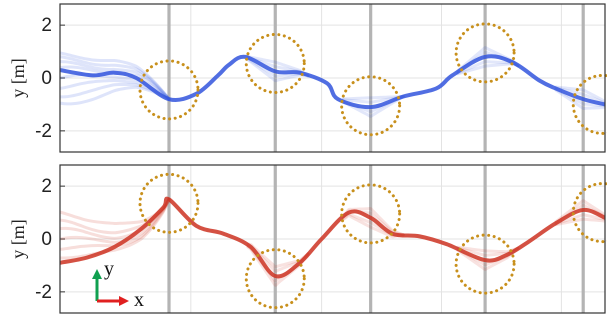 Image resolution: width=607 pixels, height=320 pixels. What do you see at coordinates (124, 301) in the screenshot?
I see `x-arrowhead` at bounding box center [124, 301].